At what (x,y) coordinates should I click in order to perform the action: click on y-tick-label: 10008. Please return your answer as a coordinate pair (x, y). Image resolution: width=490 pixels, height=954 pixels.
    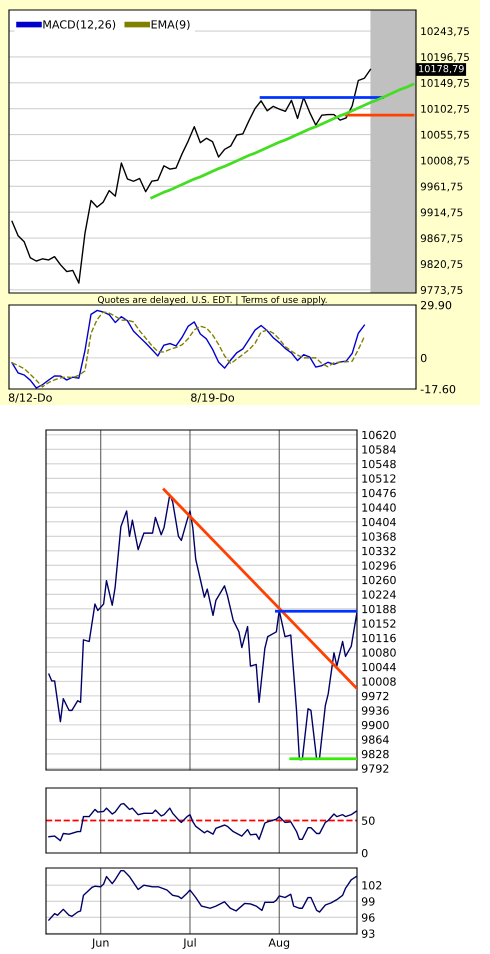
    Looking at the image, I should click on (379, 681).